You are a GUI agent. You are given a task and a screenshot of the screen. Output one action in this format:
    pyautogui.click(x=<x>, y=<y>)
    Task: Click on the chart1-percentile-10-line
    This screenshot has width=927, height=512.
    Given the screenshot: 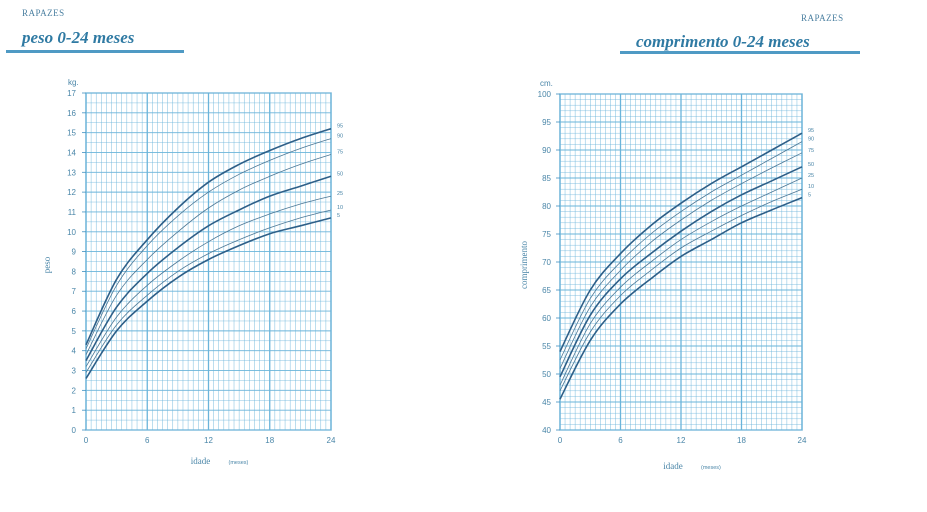 What is the action you would take?
    pyautogui.click(x=208, y=291)
    